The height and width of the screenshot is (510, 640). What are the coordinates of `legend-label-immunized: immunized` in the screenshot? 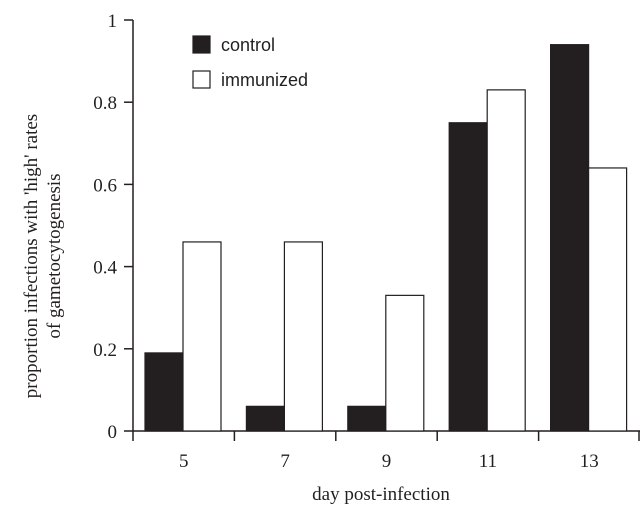 It's located at (264, 80).